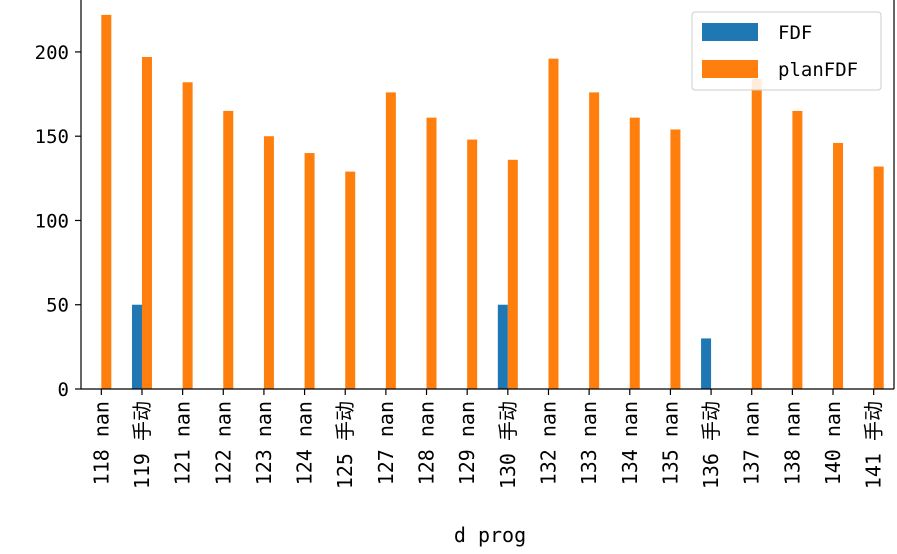 The width and height of the screenshot is (897, 554). Describe the element at coordinates (490, 535) in the screenshot. I see `x-axis-label: d prog` at that location.